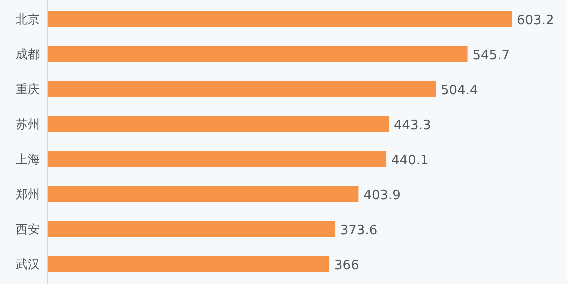  Describe the element at coordinates (28, 159) in the screenshot. I see `y-tick-label: 上海` at that location.